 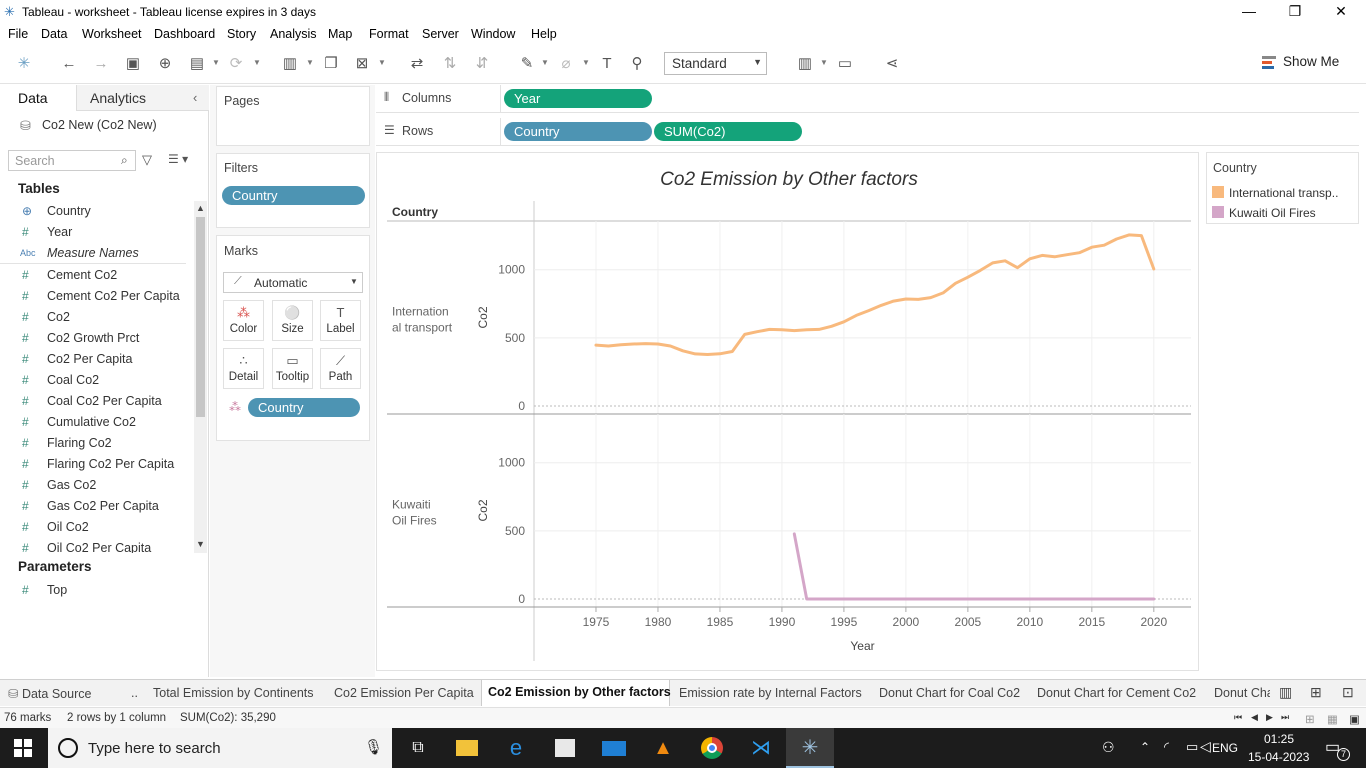 What do you see at coordinates (761, 748) in the screenshot?
I see `vscode-icon: ⋊` at bounding box center [761, 748].